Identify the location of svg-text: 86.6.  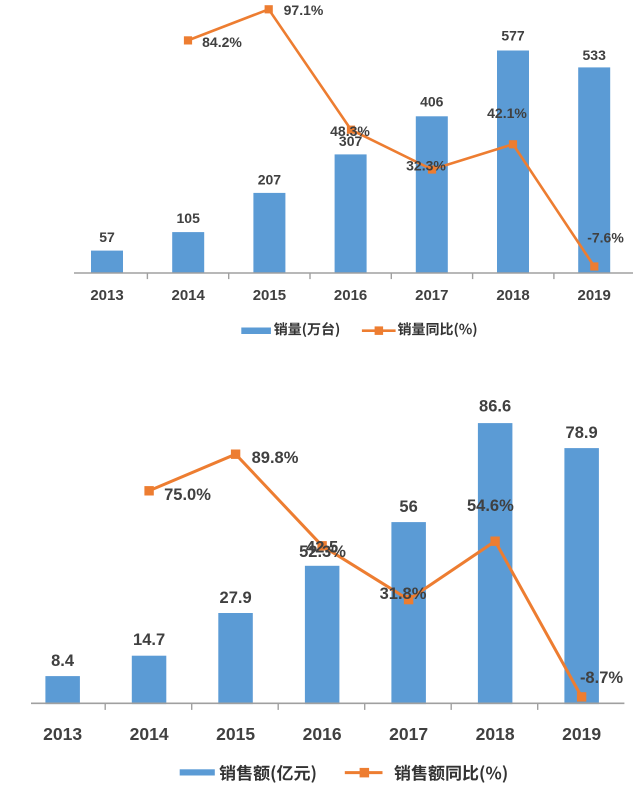
(495, 407).